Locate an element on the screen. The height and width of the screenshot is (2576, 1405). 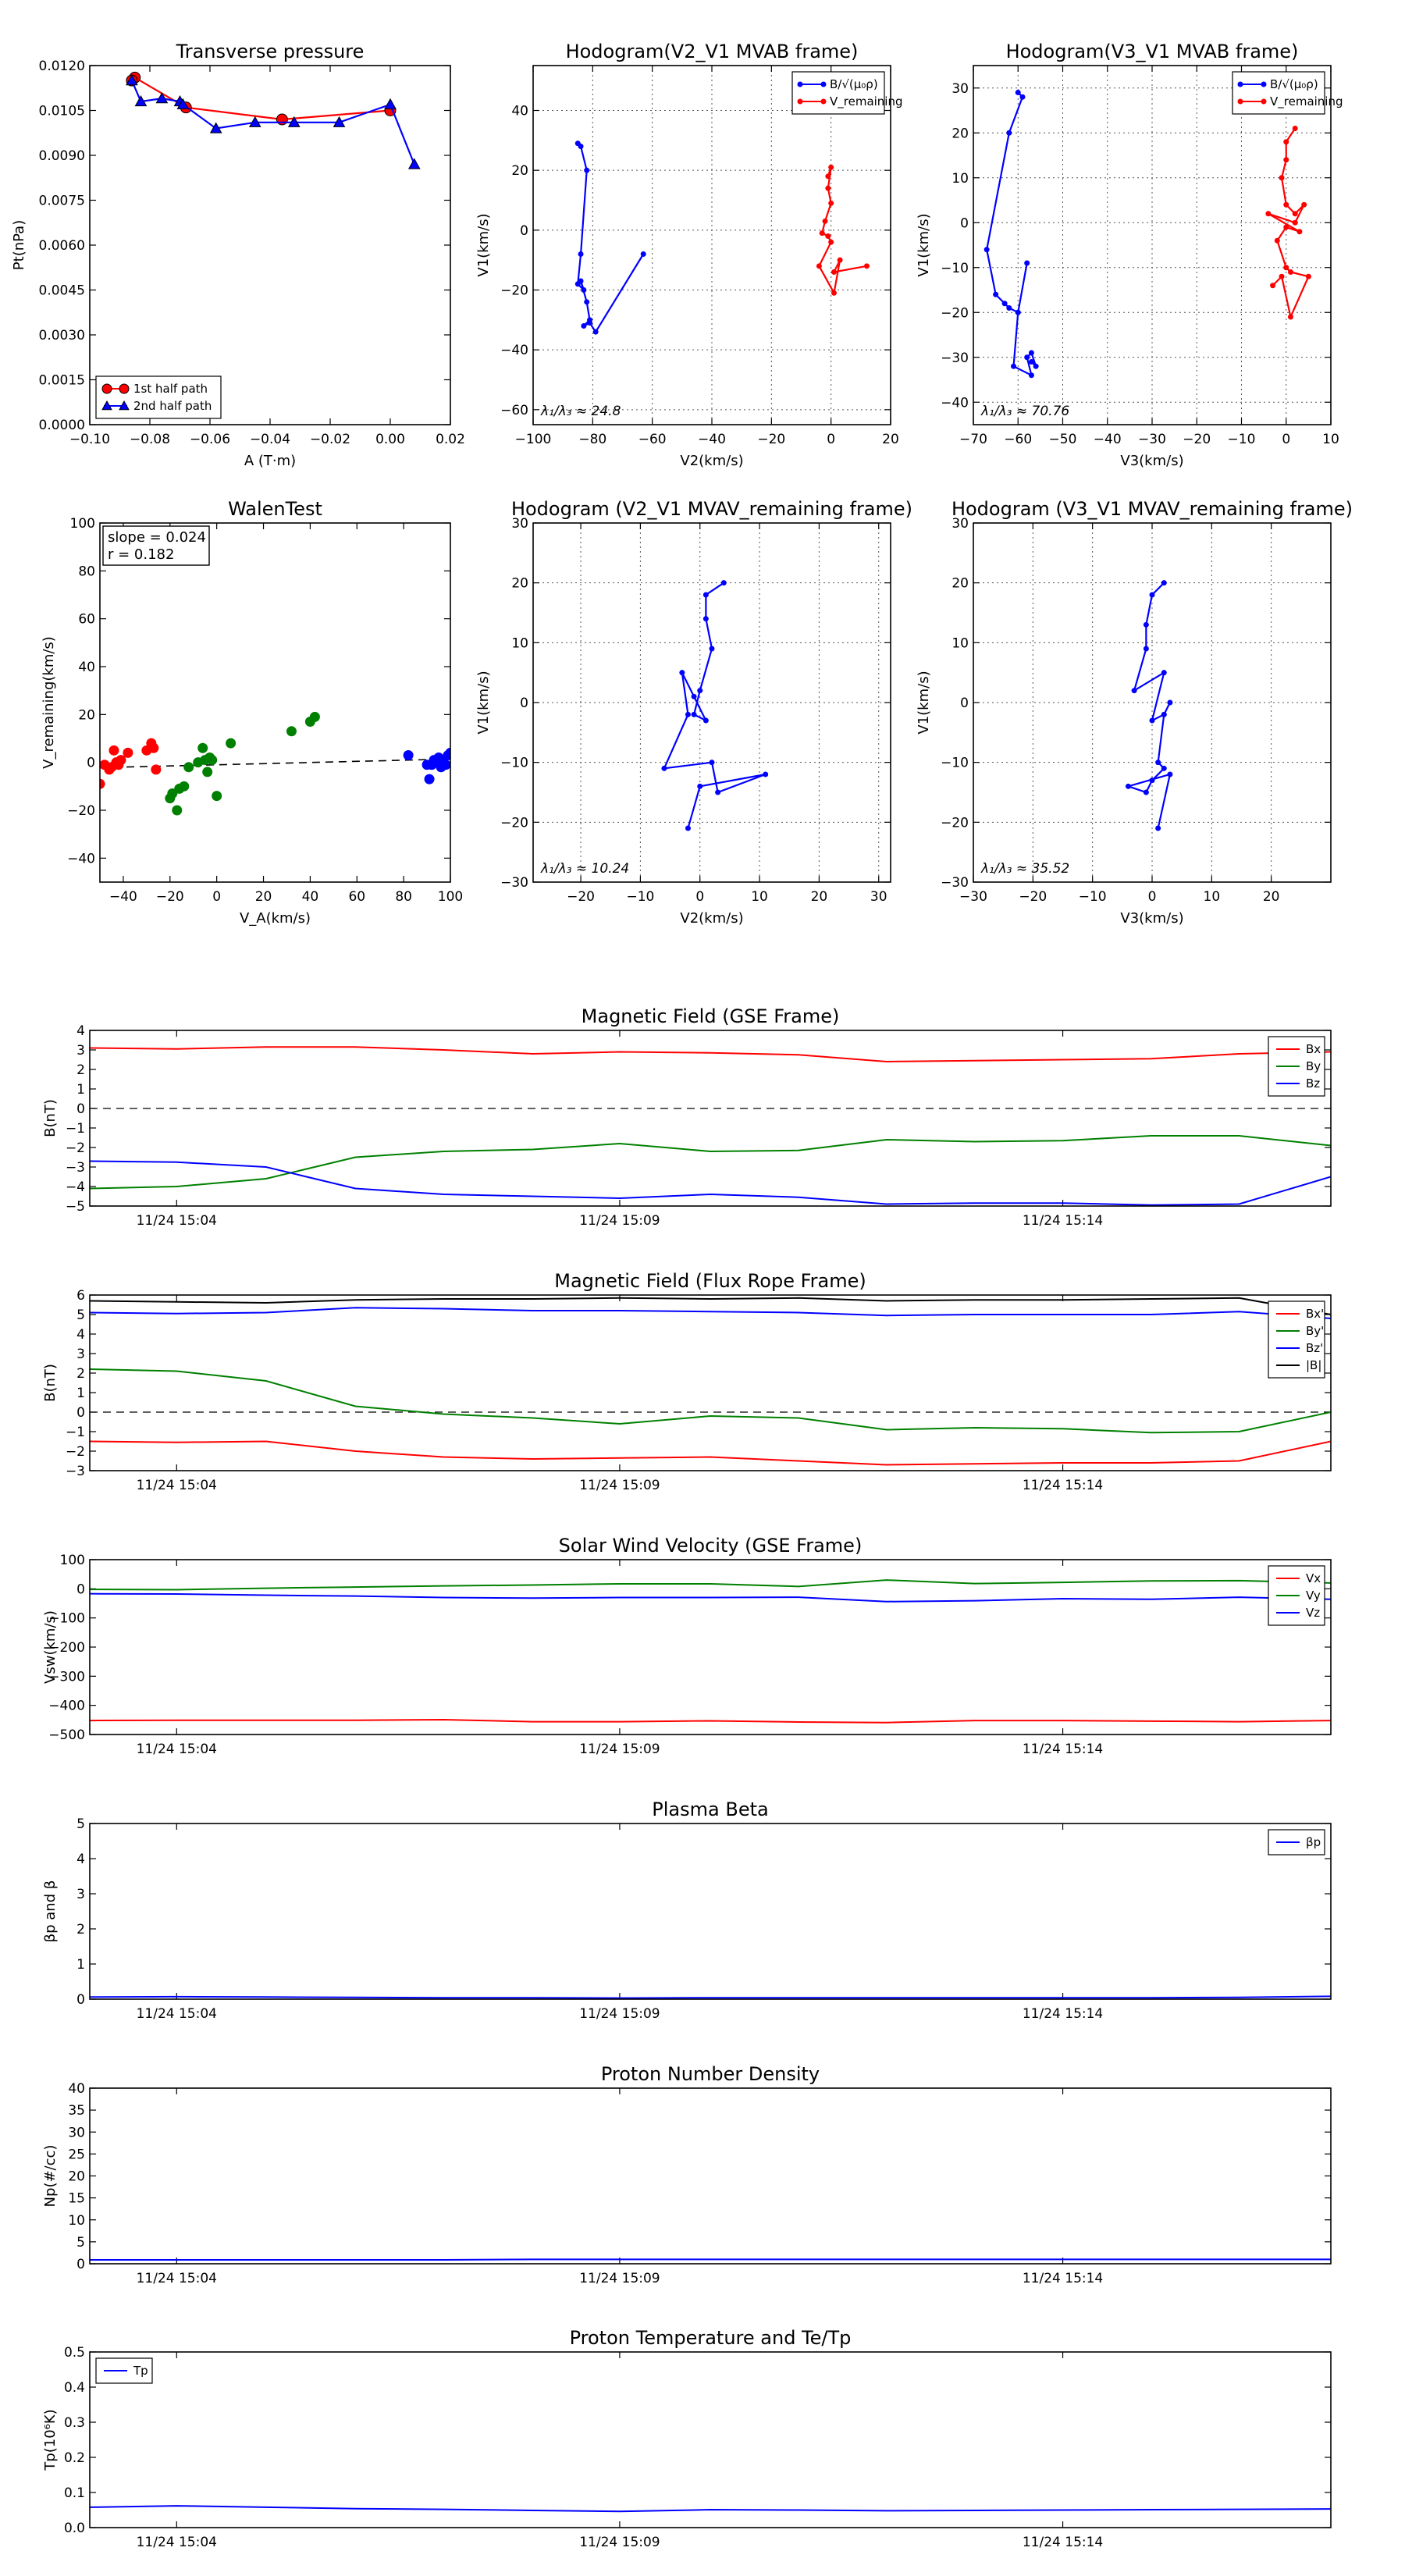
y-tick-label: 0.0015 is located at coordinates (62, 381).